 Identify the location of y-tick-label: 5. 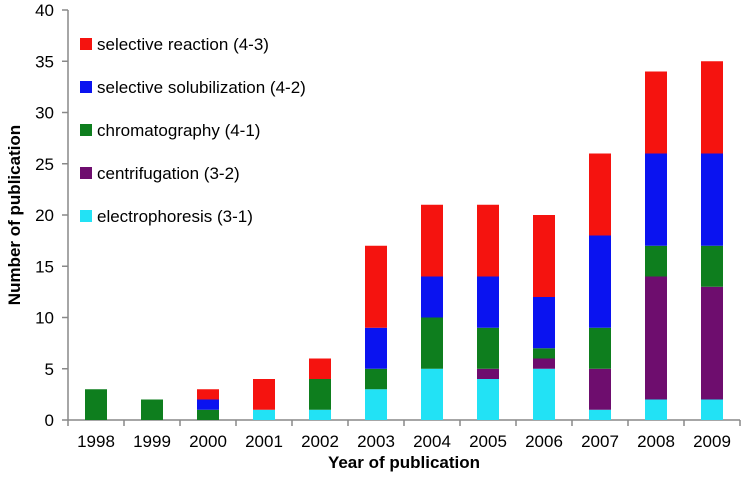
(49, 369).